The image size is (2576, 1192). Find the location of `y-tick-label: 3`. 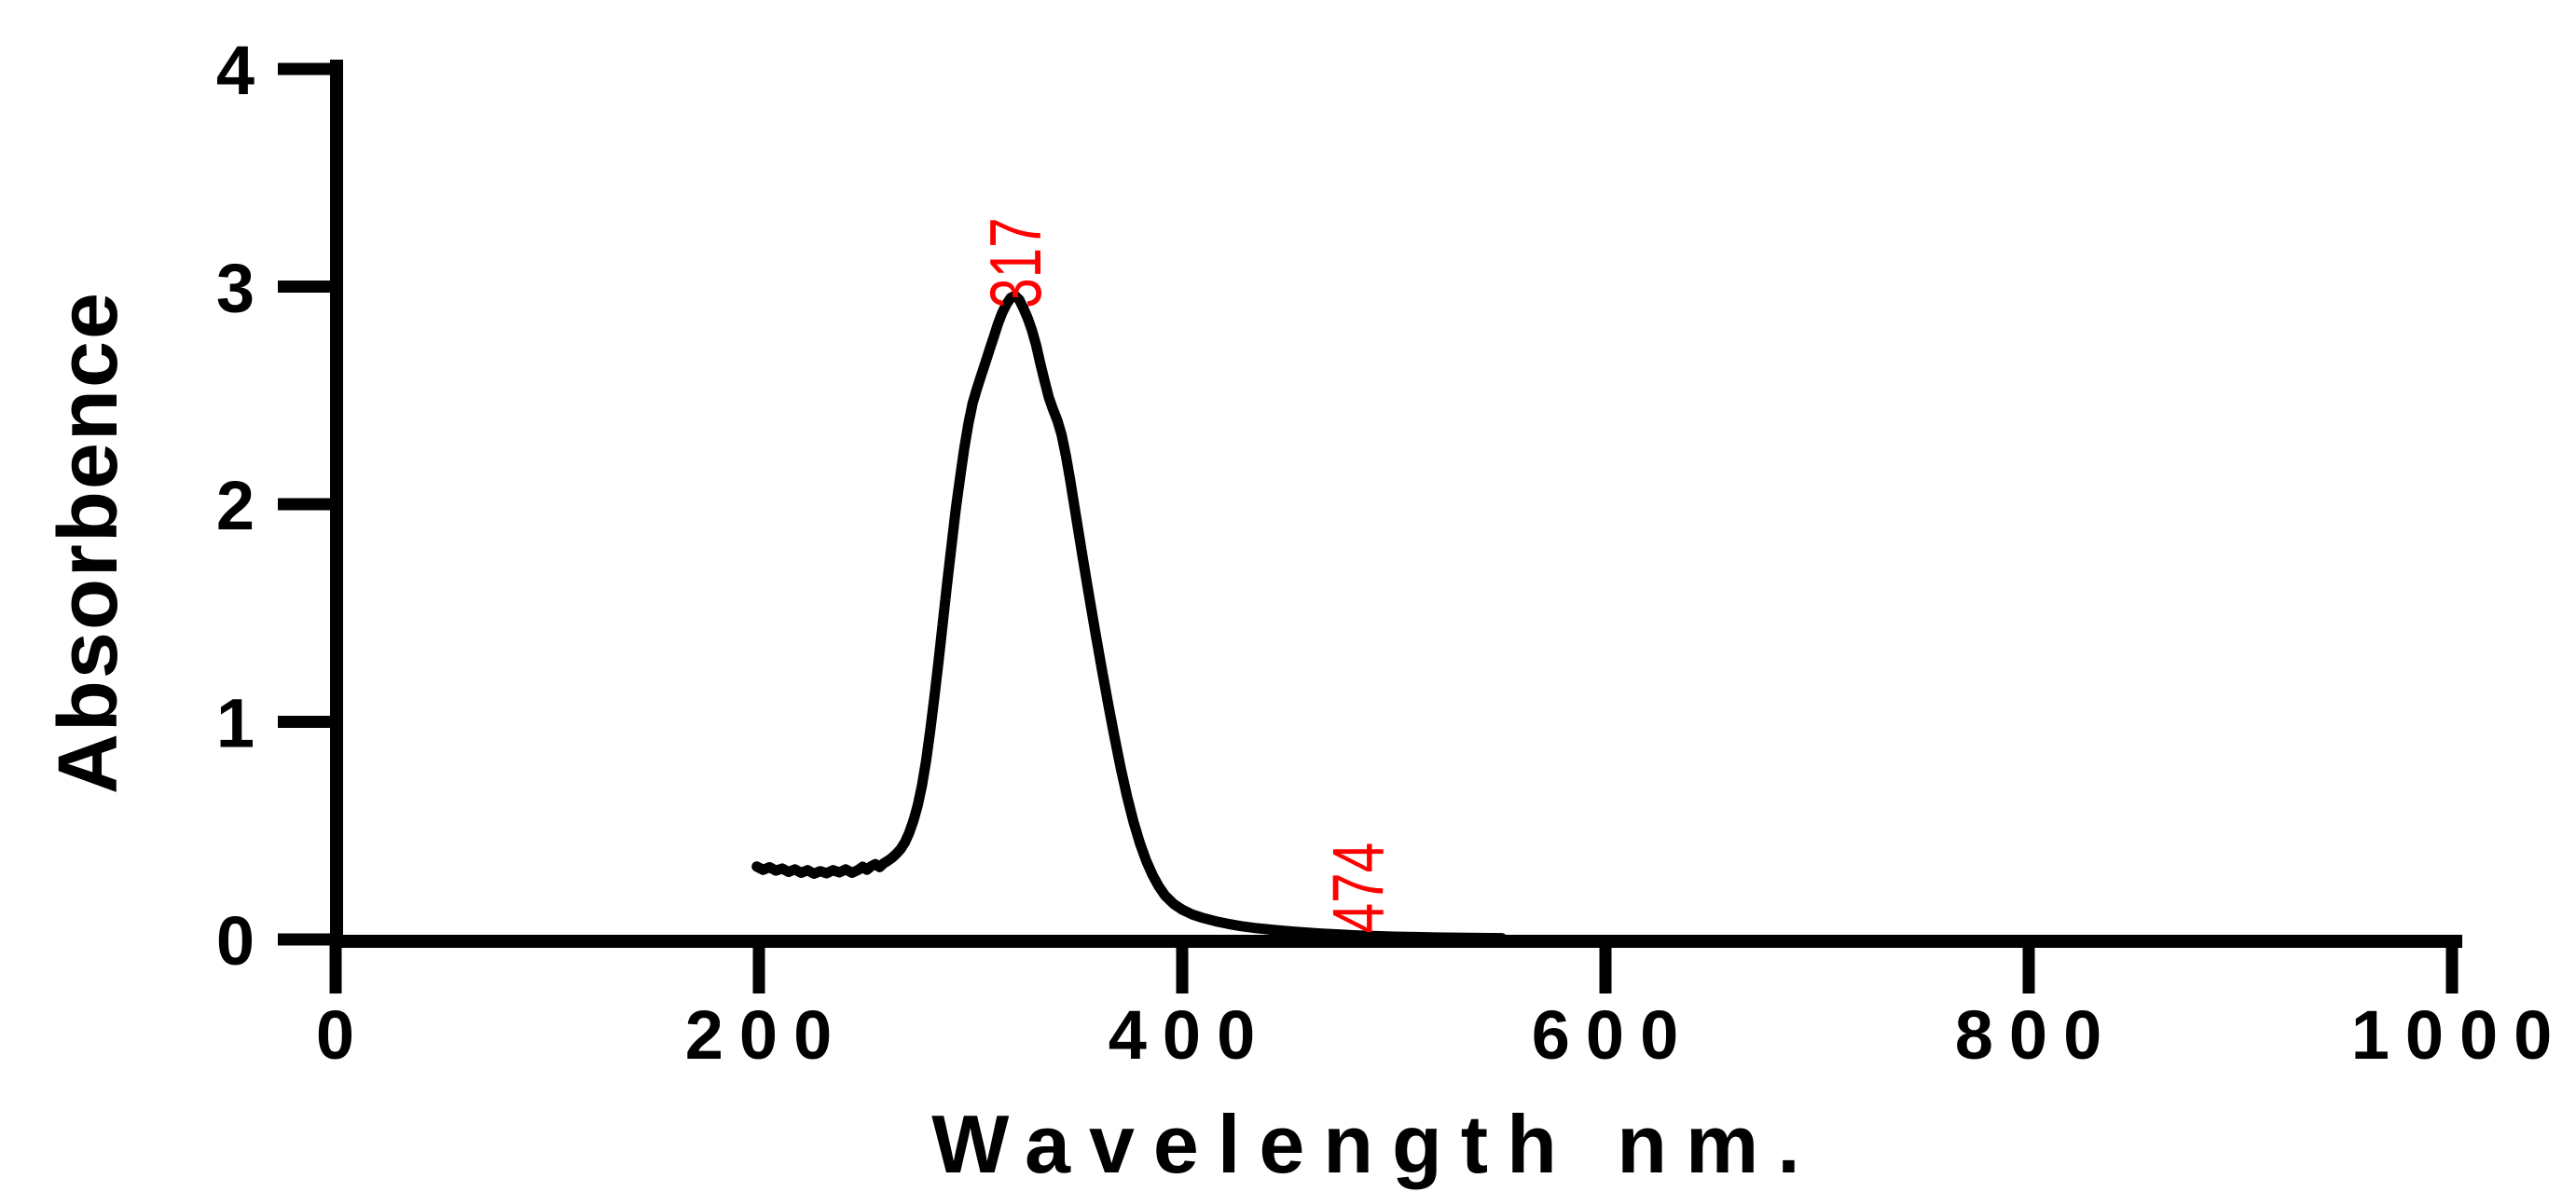

y-tick-label: 3 is located at coordinates (243, 289).